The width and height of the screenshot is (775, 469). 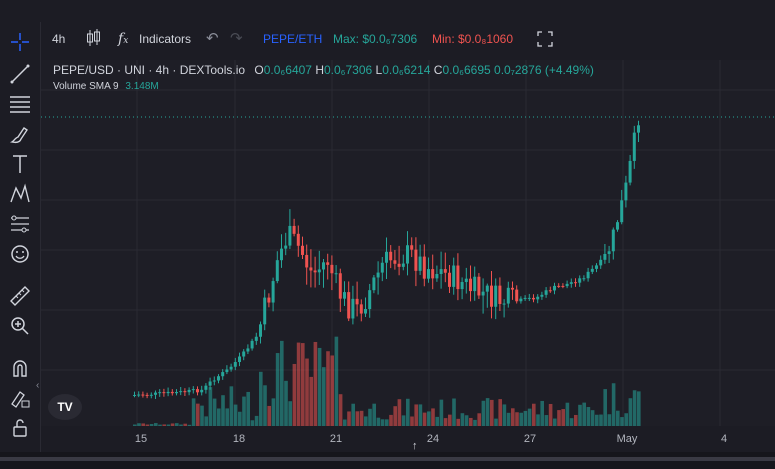 I want to click on undo-icon: ↶, so click(x=212, y=38).